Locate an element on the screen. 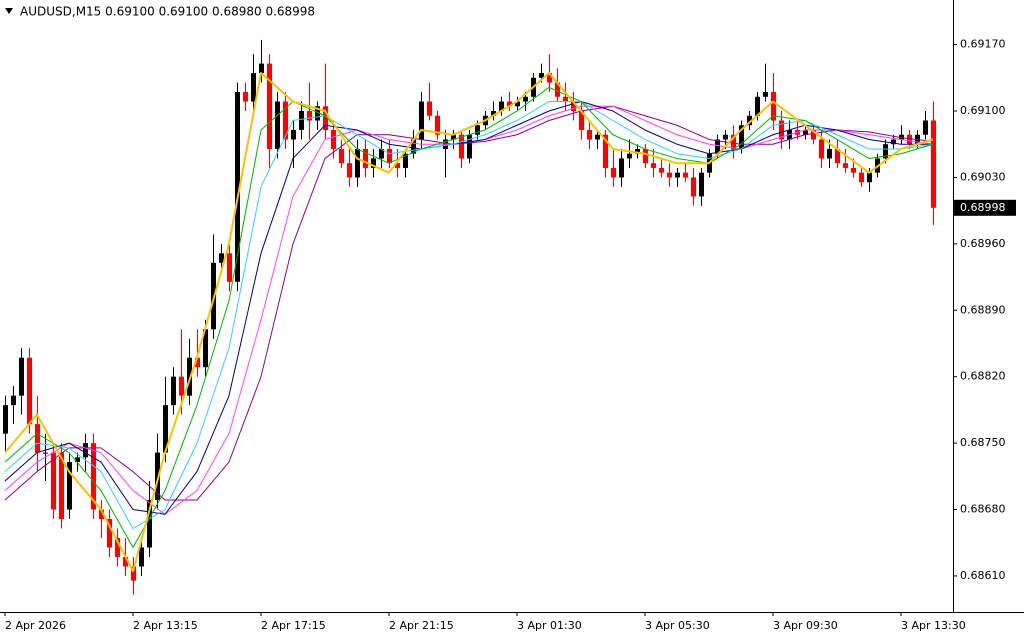 This screenshot has height=640, width=1024. x-tick-label: 2 Apr 13:15 is located at coordinates (165, 625).